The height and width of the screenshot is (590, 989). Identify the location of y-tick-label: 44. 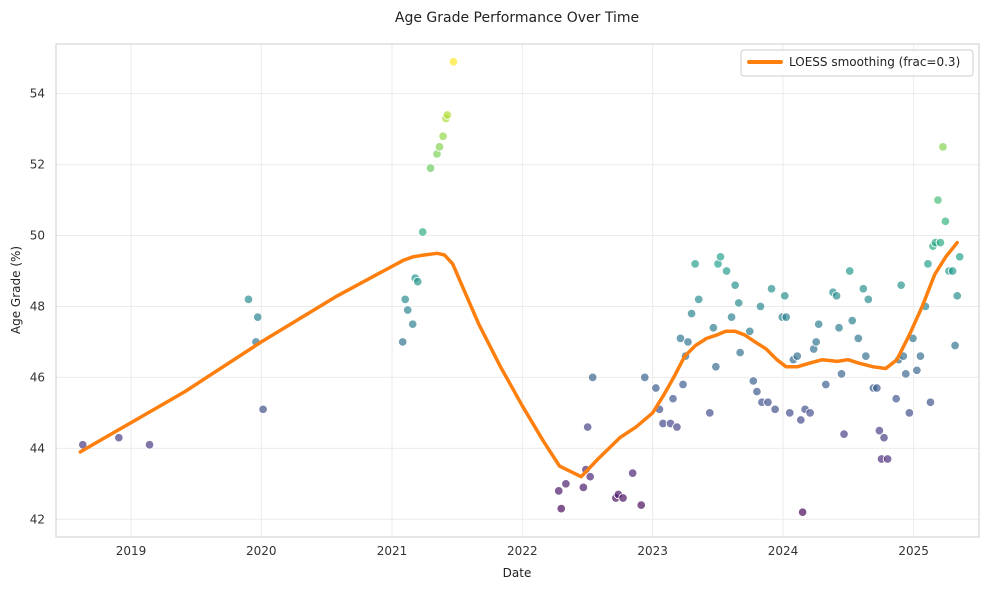
(37, 448).